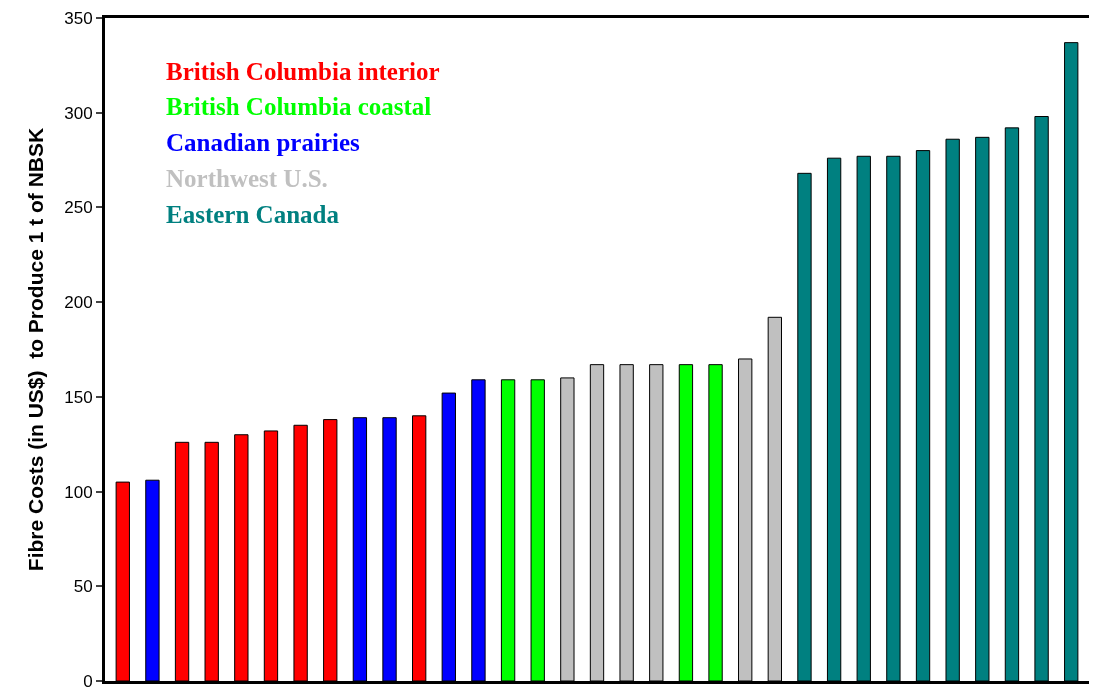 The height and width of the screenshot is (696, 1094). What do you see at coordinates (78, 208) in the screenshot?
I see `y-tick-label: 250` at bounding box center [78, 208].